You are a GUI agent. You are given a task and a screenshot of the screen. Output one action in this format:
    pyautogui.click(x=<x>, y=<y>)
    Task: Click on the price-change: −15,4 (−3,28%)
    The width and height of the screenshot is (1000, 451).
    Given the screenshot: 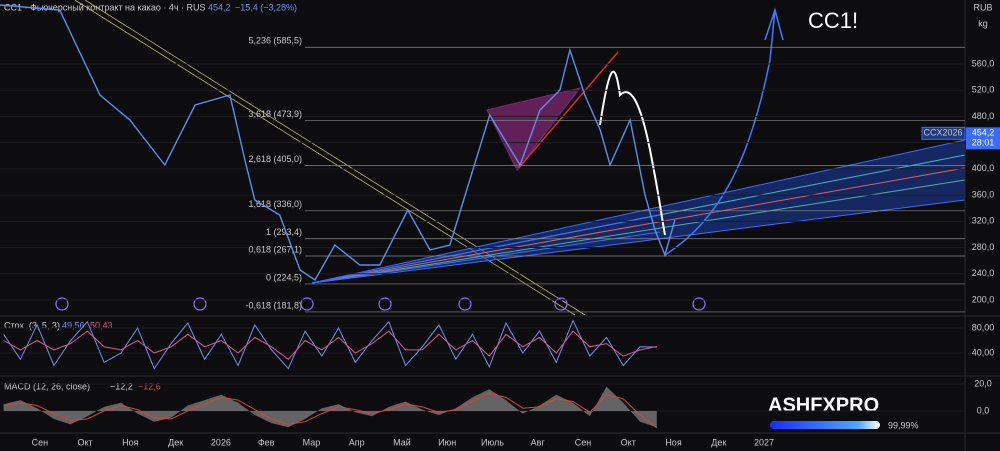 What is the action you would take?
    pyautogui.click(x=266, y=7)
    